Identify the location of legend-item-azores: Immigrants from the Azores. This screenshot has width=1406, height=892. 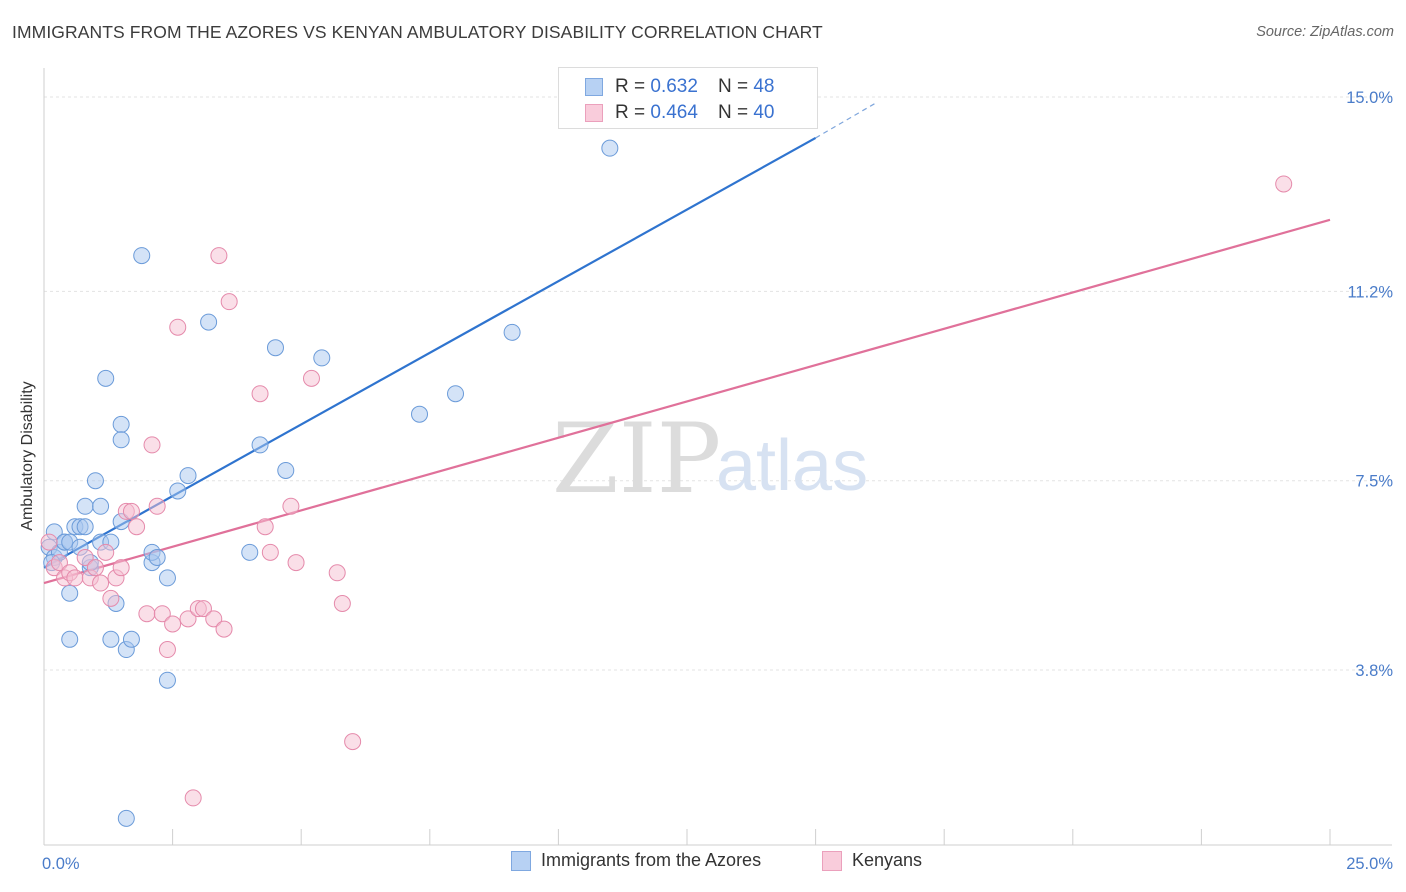
(636, 860).